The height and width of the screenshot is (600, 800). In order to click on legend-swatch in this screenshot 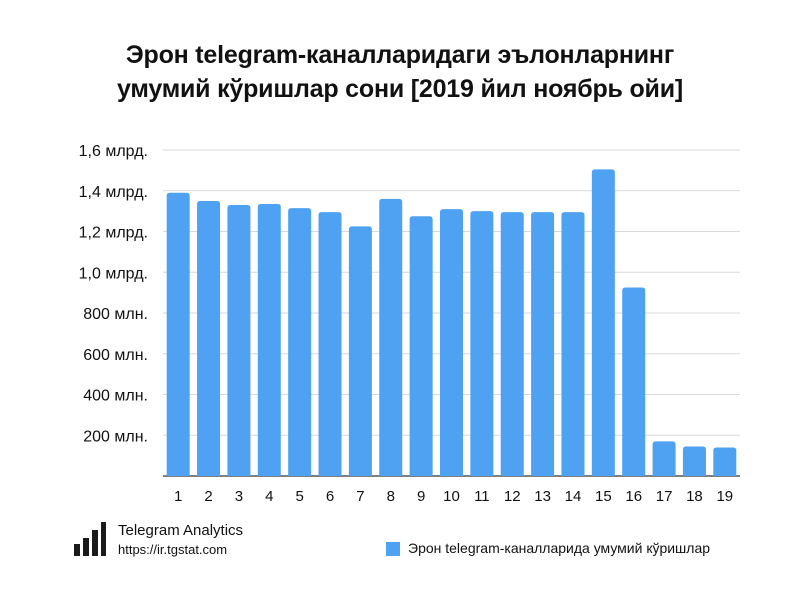, I will do `click(393, 549)`.